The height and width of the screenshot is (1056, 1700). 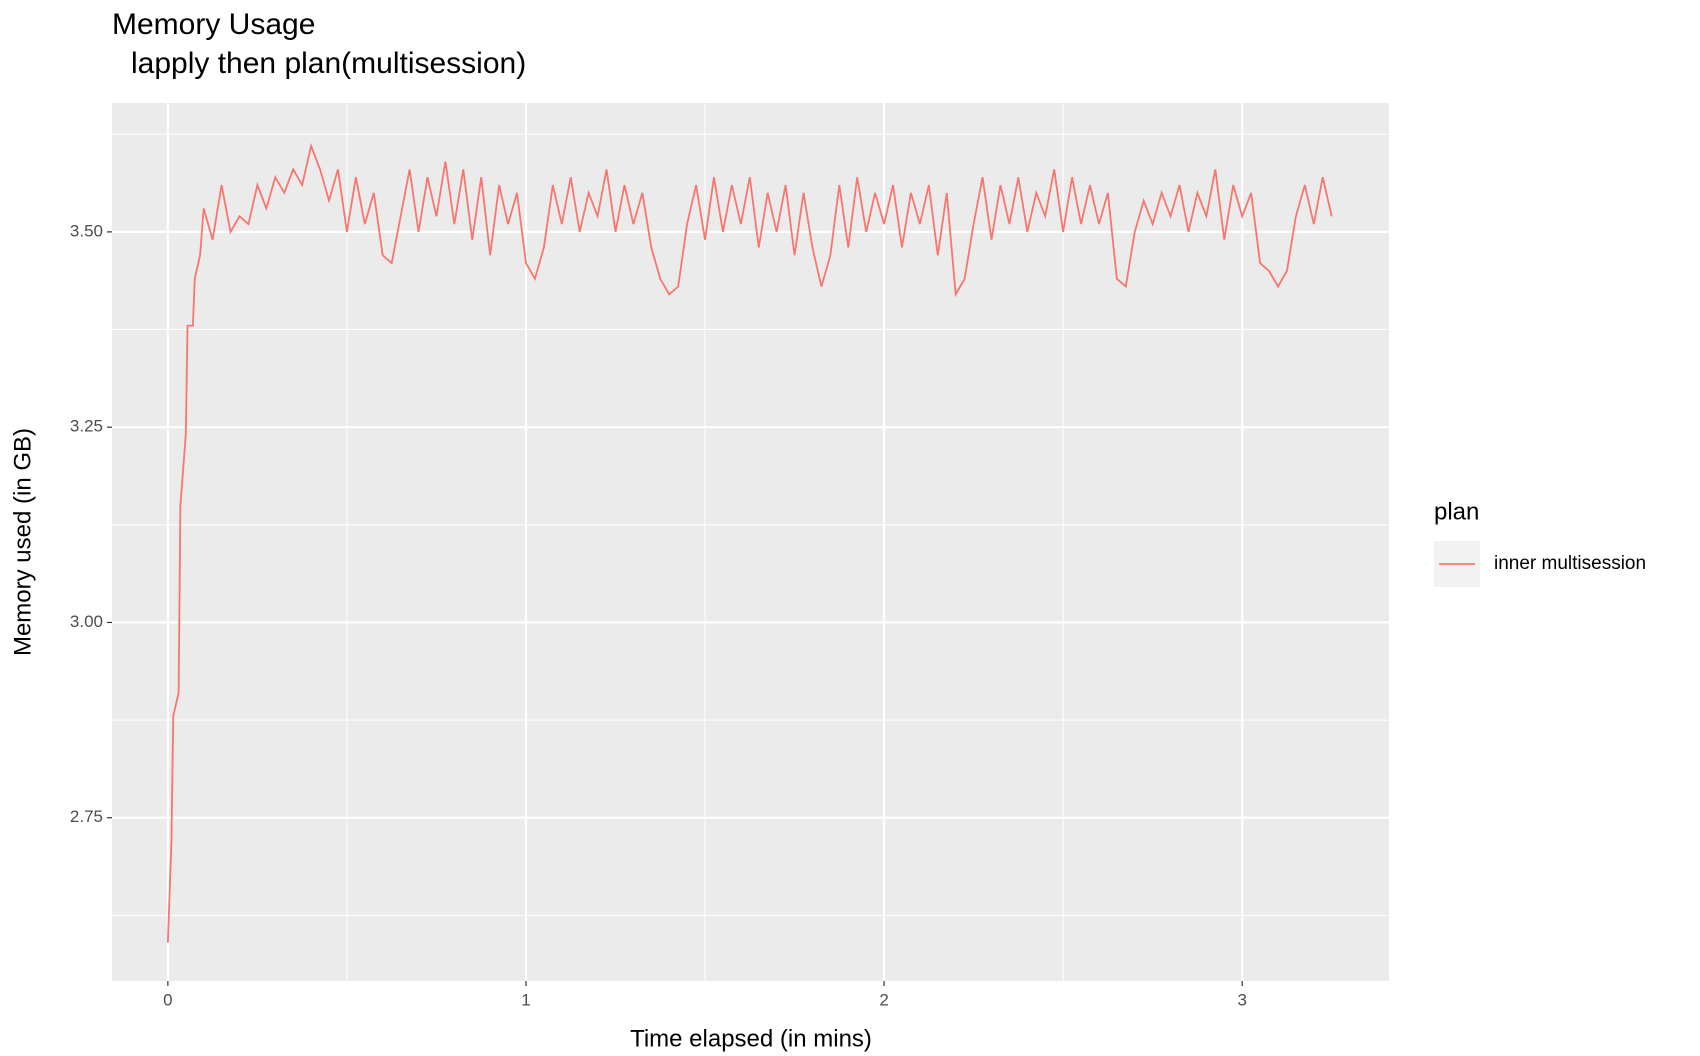 What do you see at coordinates (86, 230) in the screenshot?
I see `y-tick-label: 3.50` at bounding box center [86, 230].